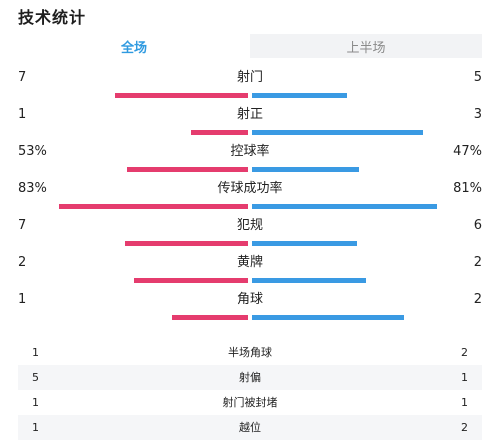  I want to click on tab-first-half: 上半场, so click(366, 46).